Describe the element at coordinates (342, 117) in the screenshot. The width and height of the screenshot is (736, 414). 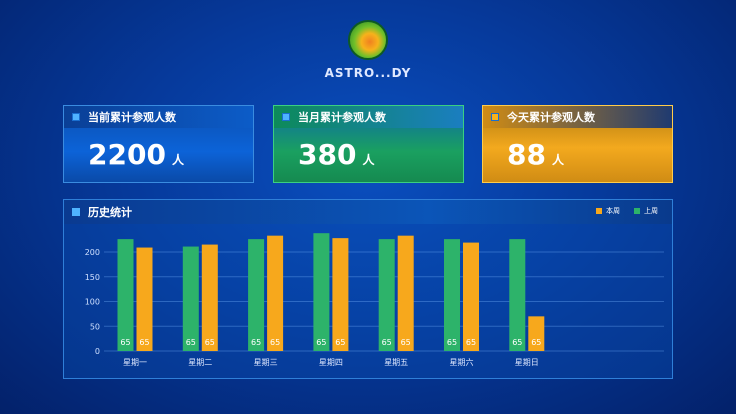
I see `card-title: 当月累计参观人数` at that location.